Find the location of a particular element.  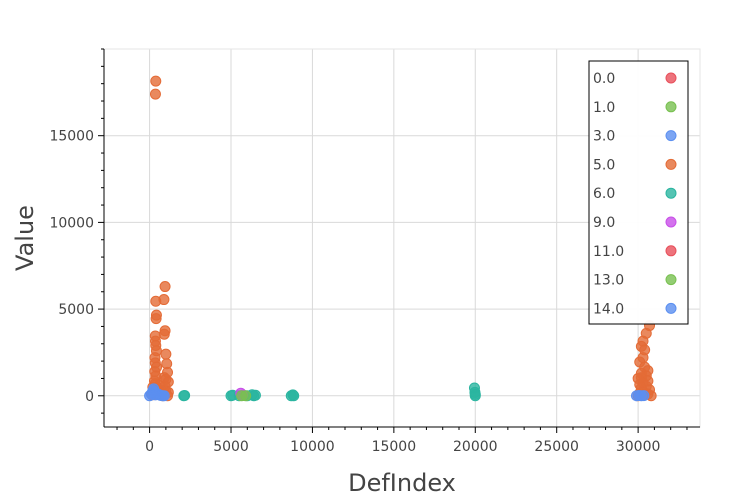

legend-label: 0.0 is located at coordinates (604, 79).